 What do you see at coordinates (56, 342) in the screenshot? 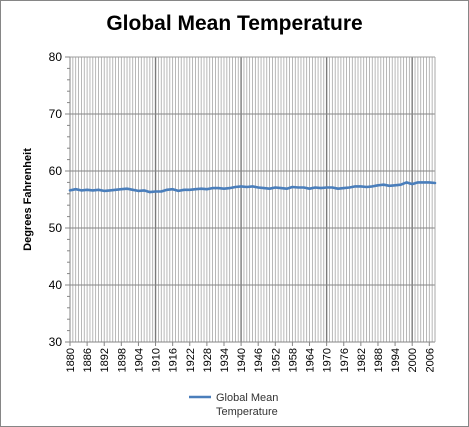
I see `y-tick-label: 30` at bounding box center [56, 342].